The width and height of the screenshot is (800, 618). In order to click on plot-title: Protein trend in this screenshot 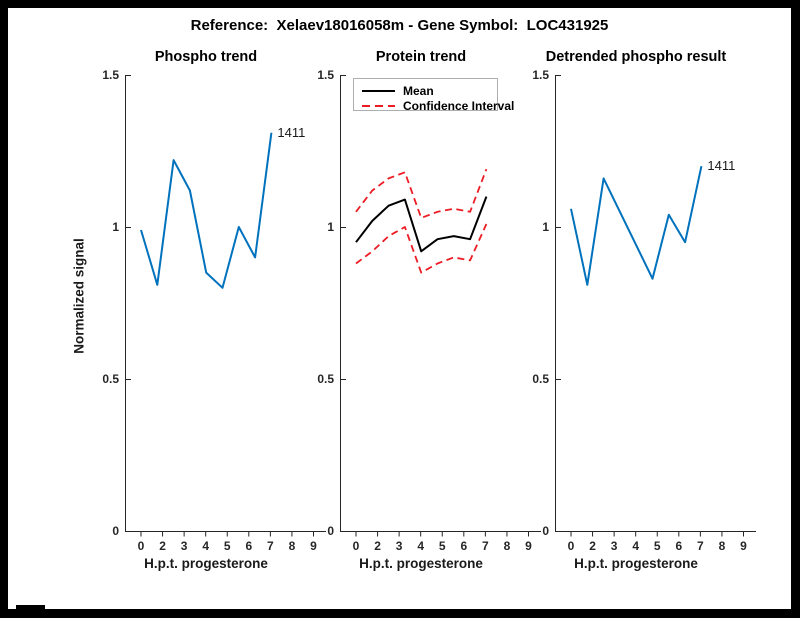, I will do `click(421, 57)`.